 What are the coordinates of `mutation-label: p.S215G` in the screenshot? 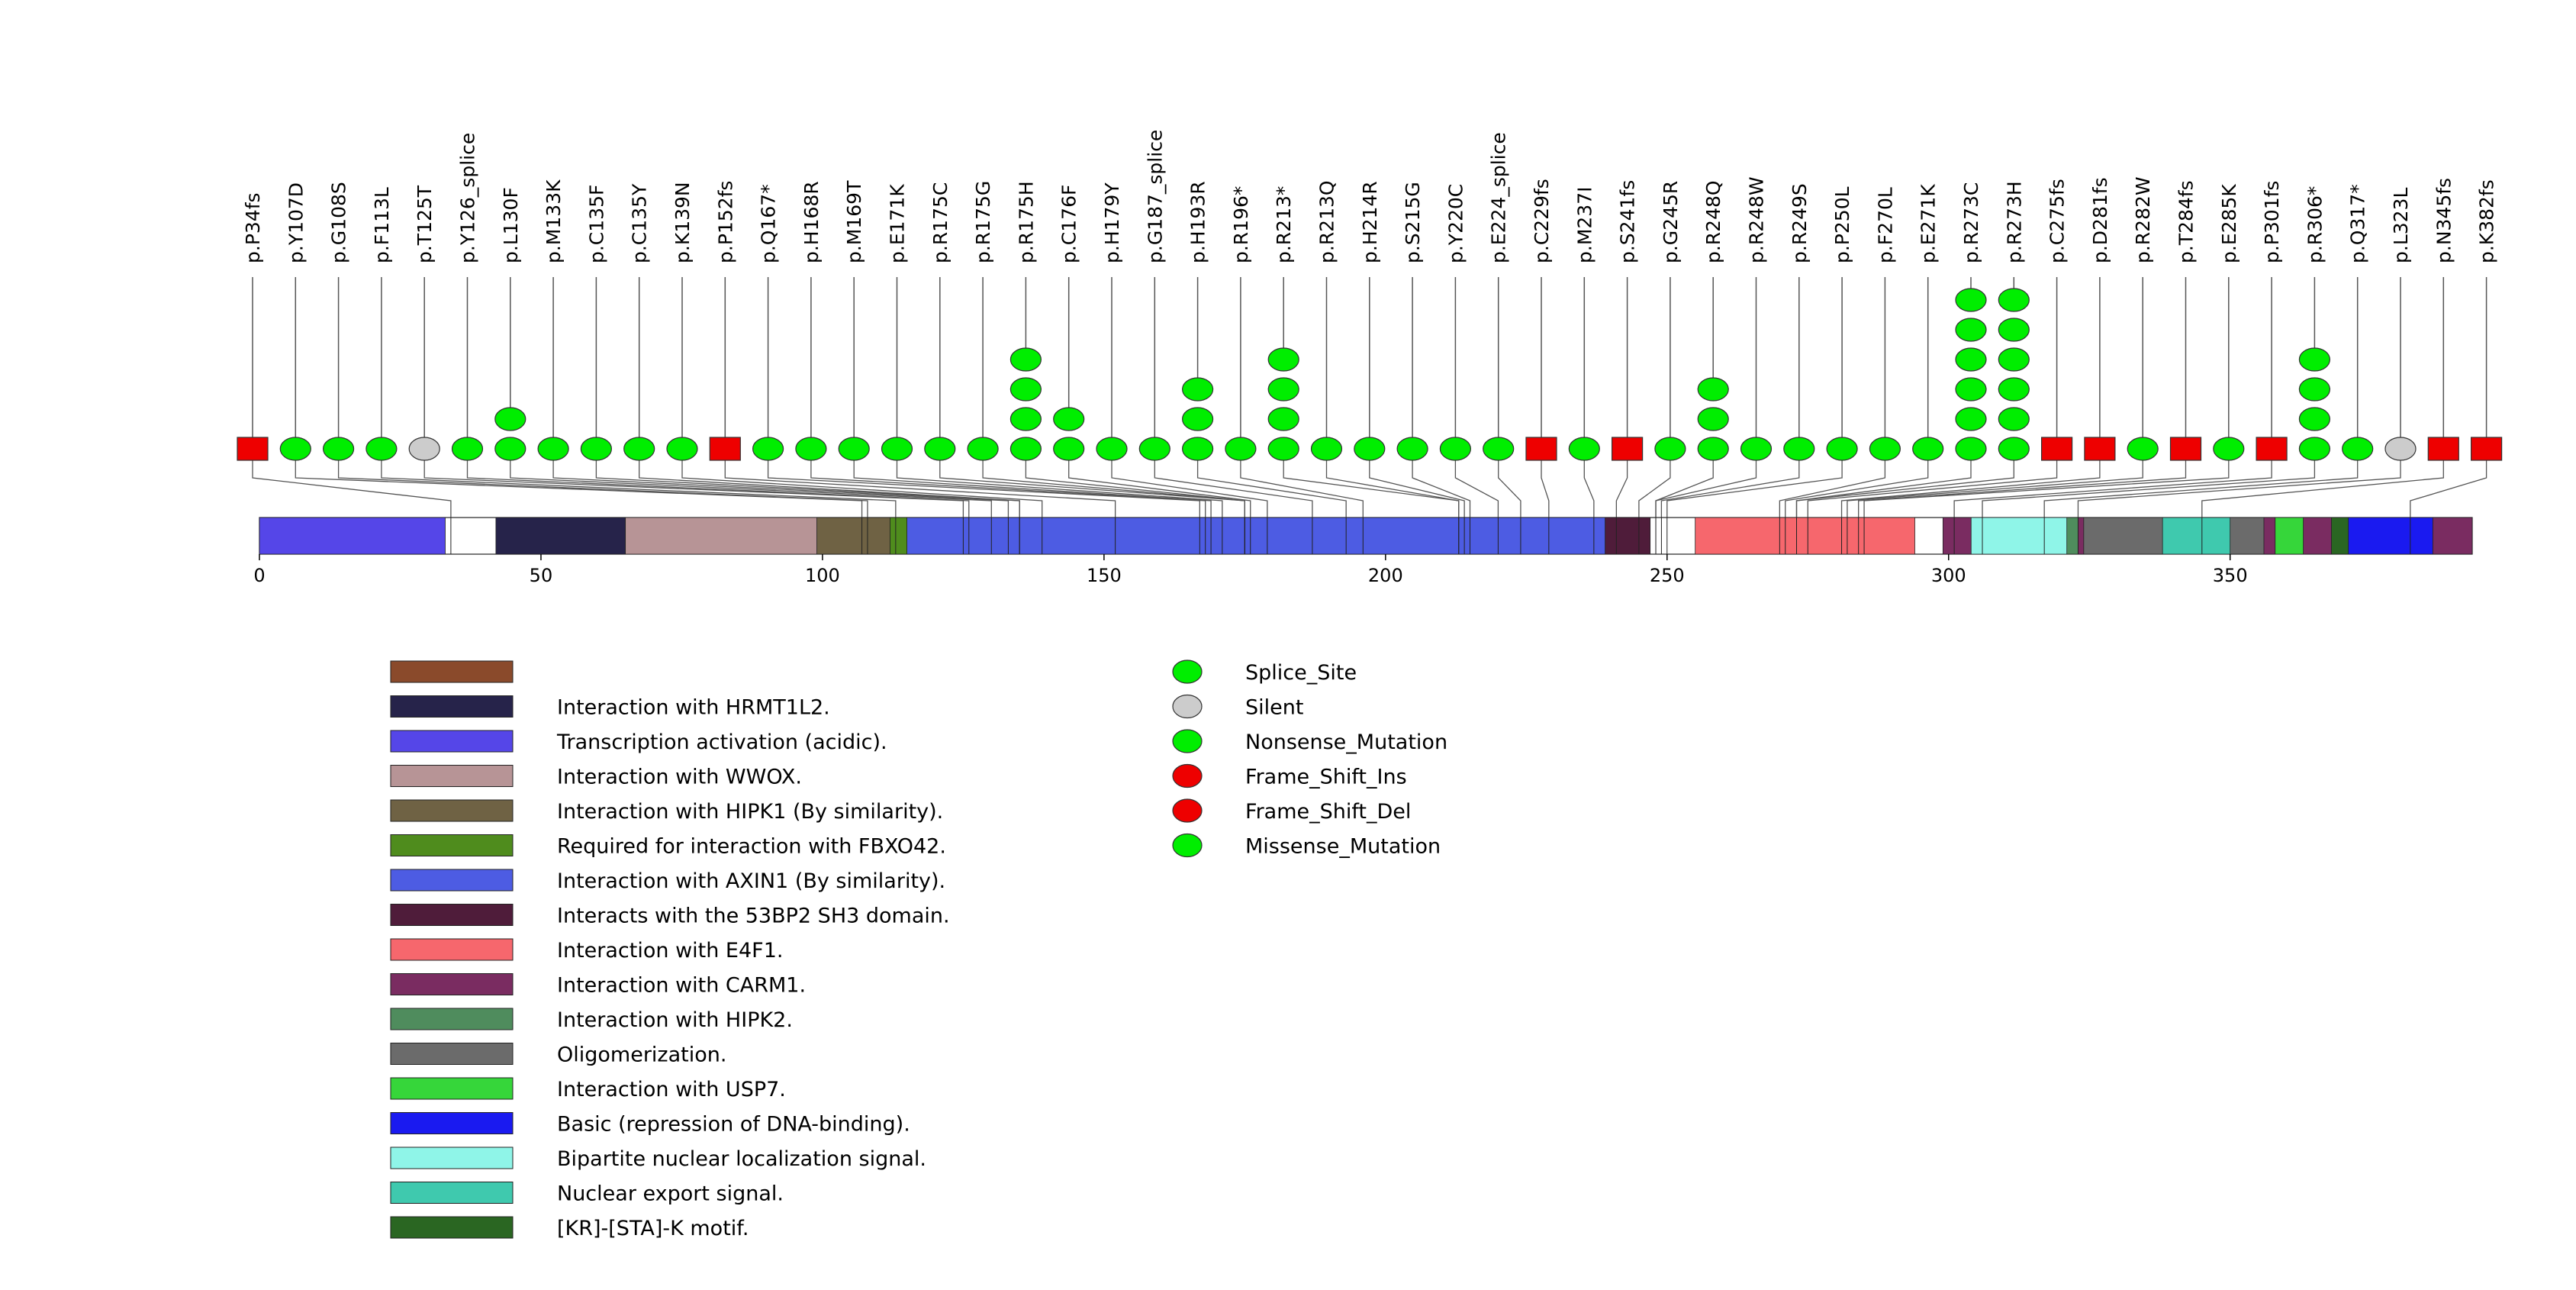 It's located at (1413, 222).